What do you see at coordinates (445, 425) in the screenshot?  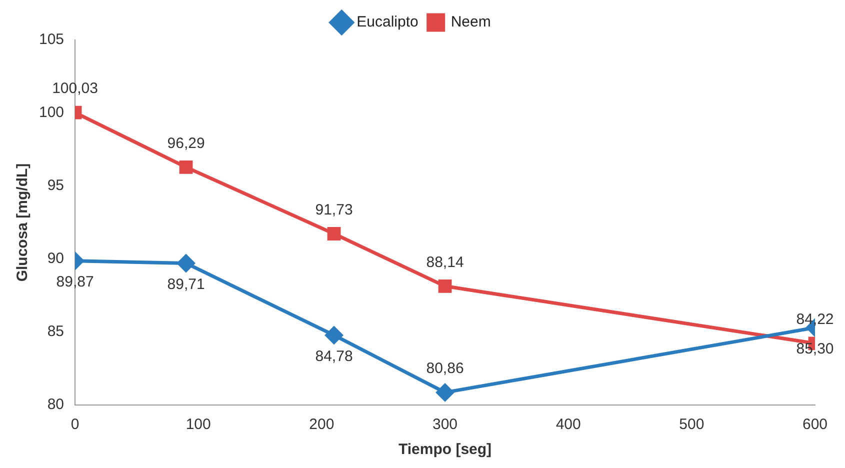 I see `x-tick-label: 300` at bounding box center [445, 425].